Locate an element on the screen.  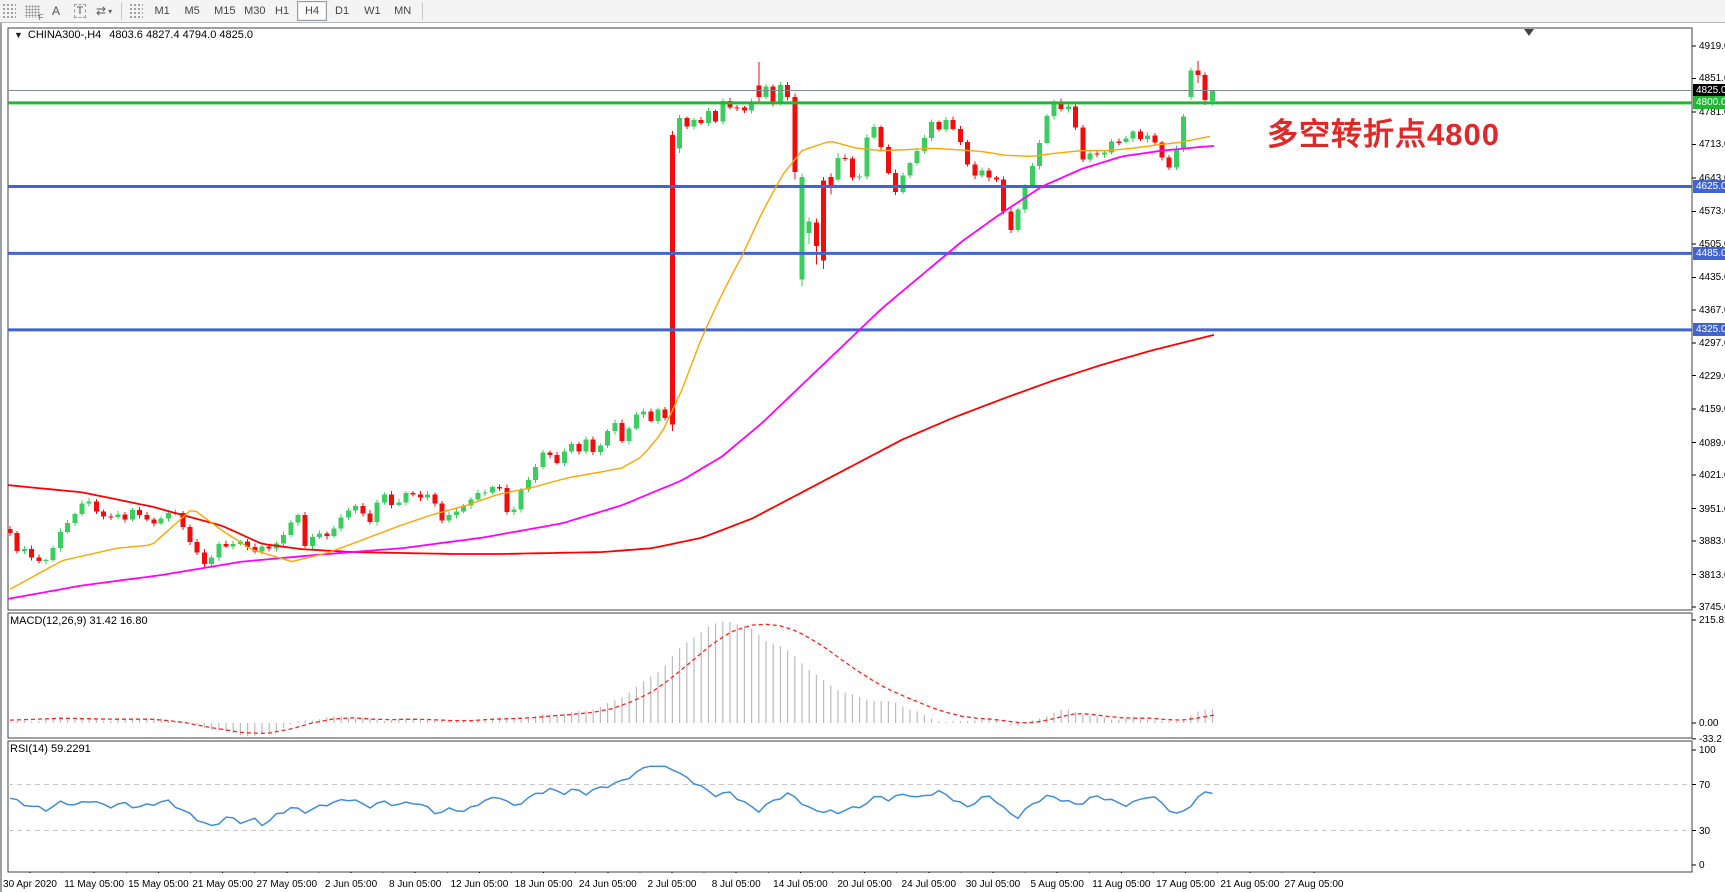
timeframe-button-H1: H1 is located at coordinates (282, 11).